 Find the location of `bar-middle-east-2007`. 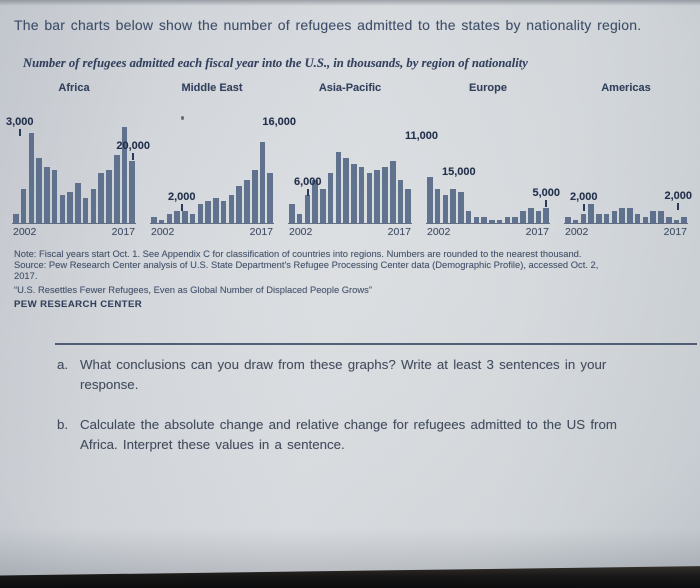

bar-middle-east-2007 is located at coordinates (192, 218).